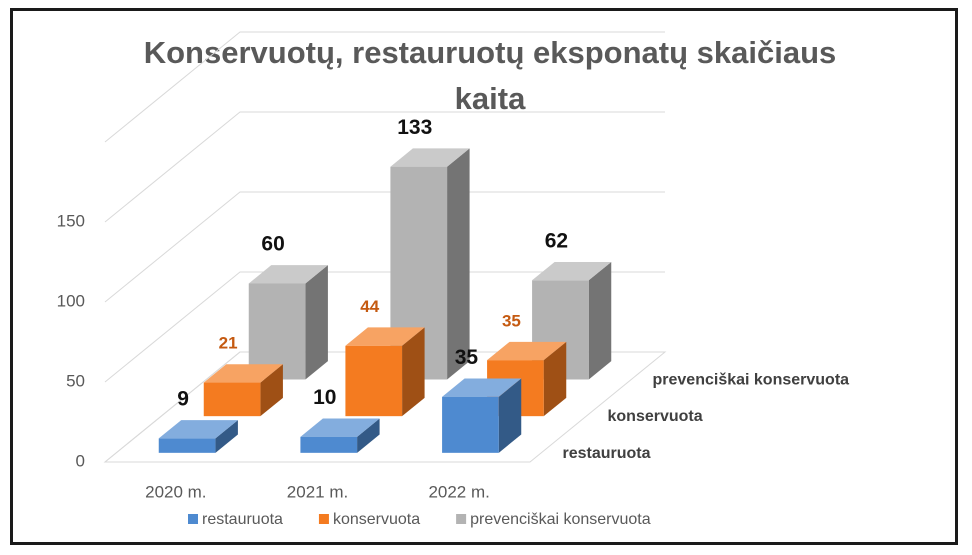 This screenshot has width=972, height=555. I want to click on x-tick-label: 2021 m., so click(317, 491).